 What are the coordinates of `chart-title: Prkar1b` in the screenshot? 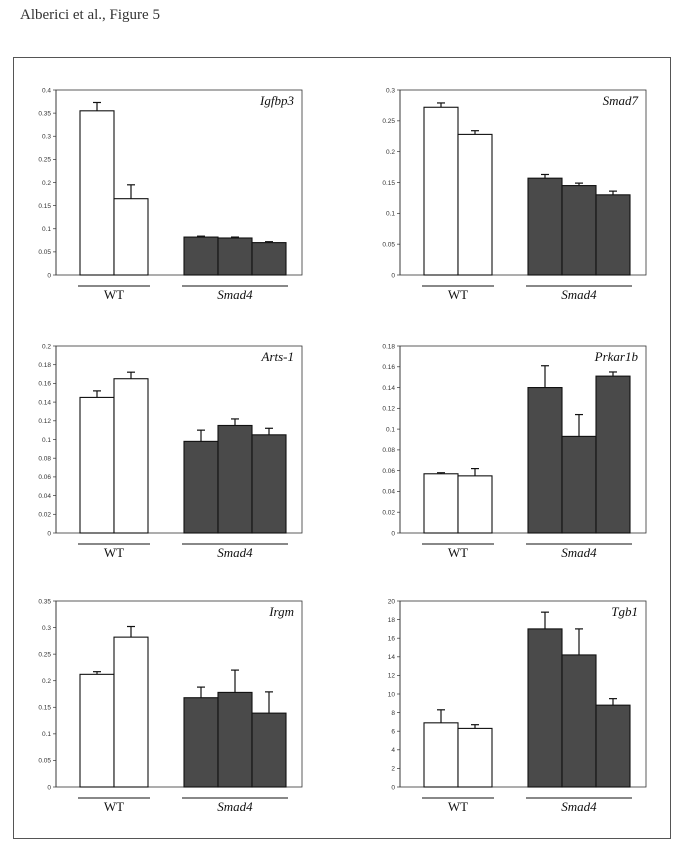 It's located at (616, 356).